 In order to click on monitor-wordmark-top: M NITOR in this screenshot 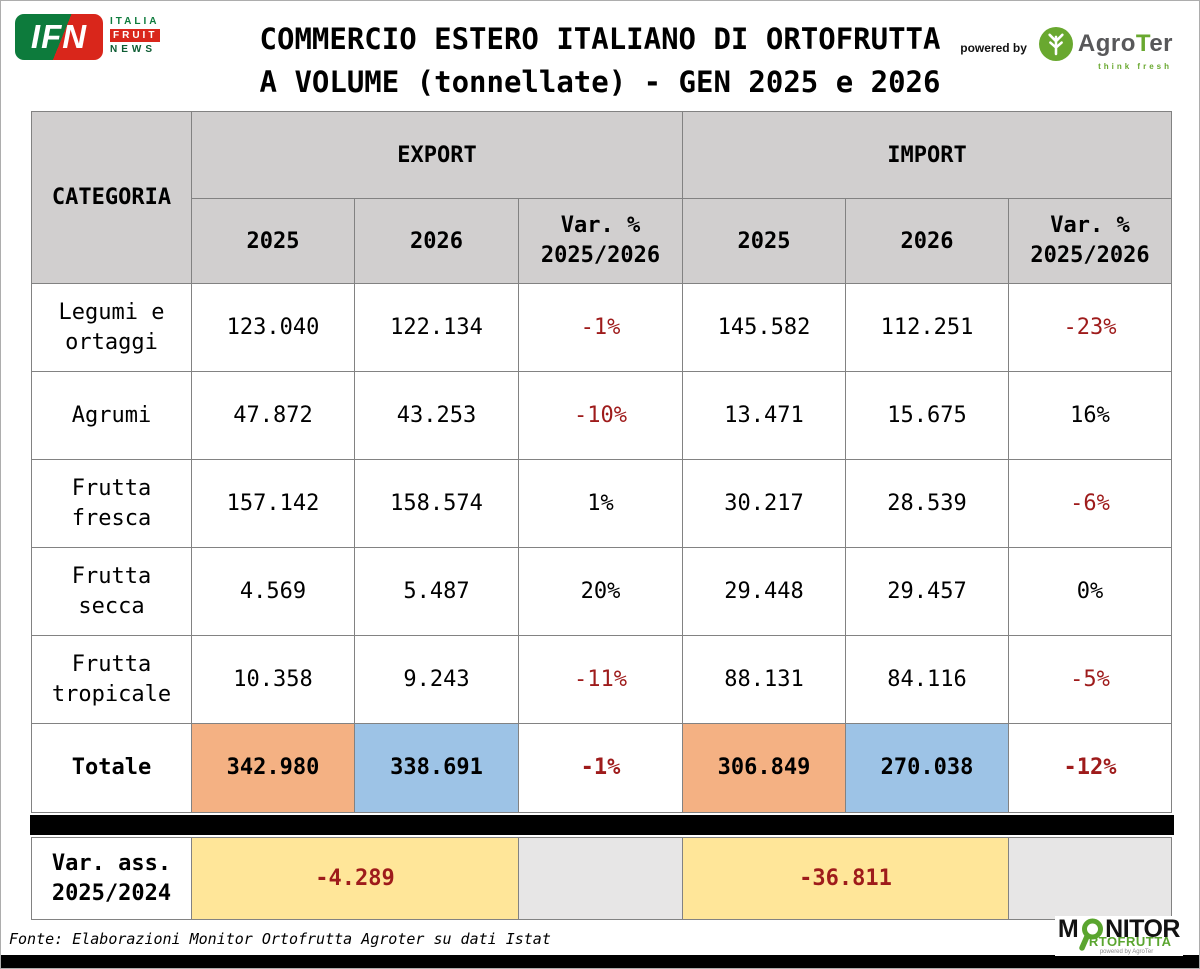, I will do `click(1119, 934)`.